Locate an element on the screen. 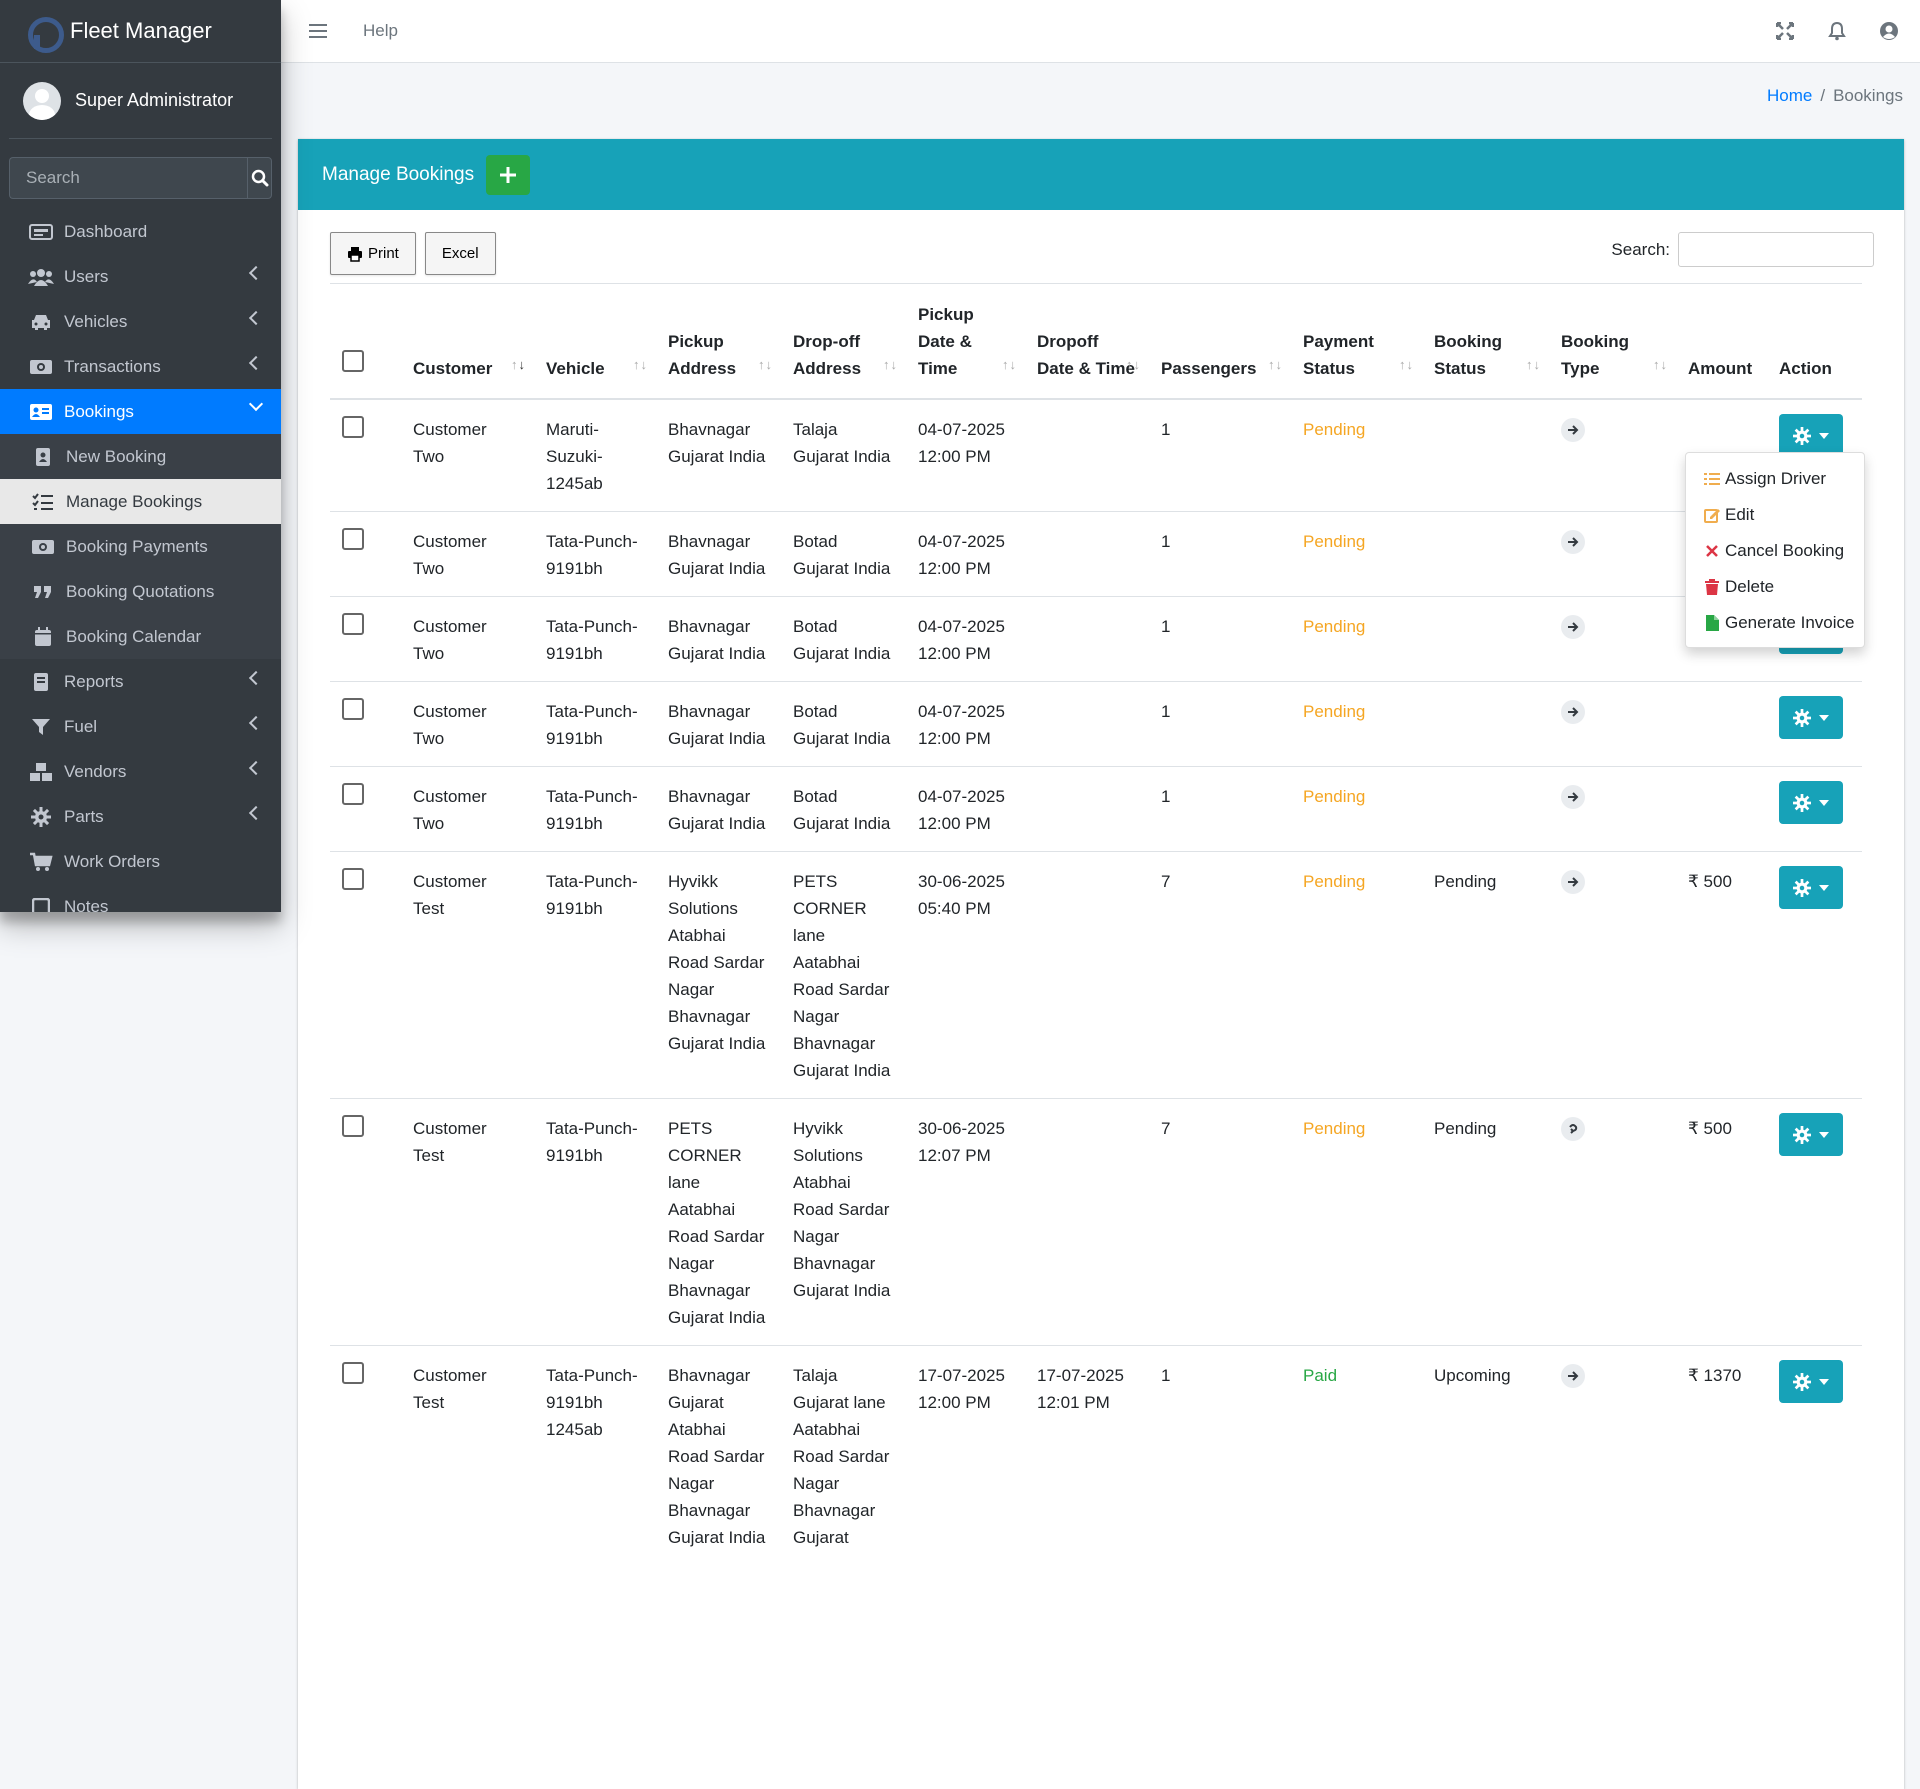 Image resolution: width=1920 pixels, height=1789 pixels. add-booking-button is located at coordinates (508, 174).